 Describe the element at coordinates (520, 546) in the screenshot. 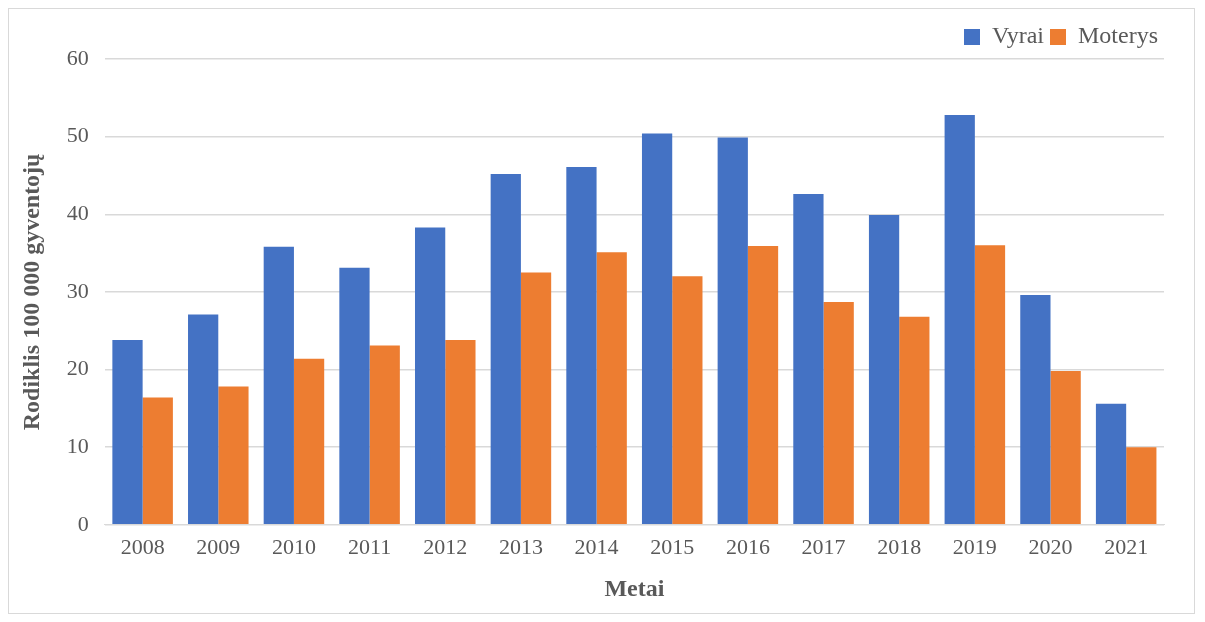

I see `x-tick-label: 2013` at that location.